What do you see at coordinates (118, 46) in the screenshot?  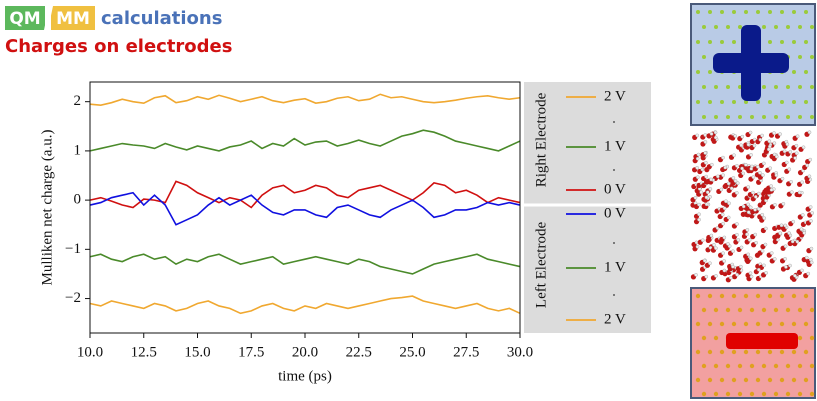 I see `header-subtitle: Charges on electrodes` at bounding box center [118, 46].